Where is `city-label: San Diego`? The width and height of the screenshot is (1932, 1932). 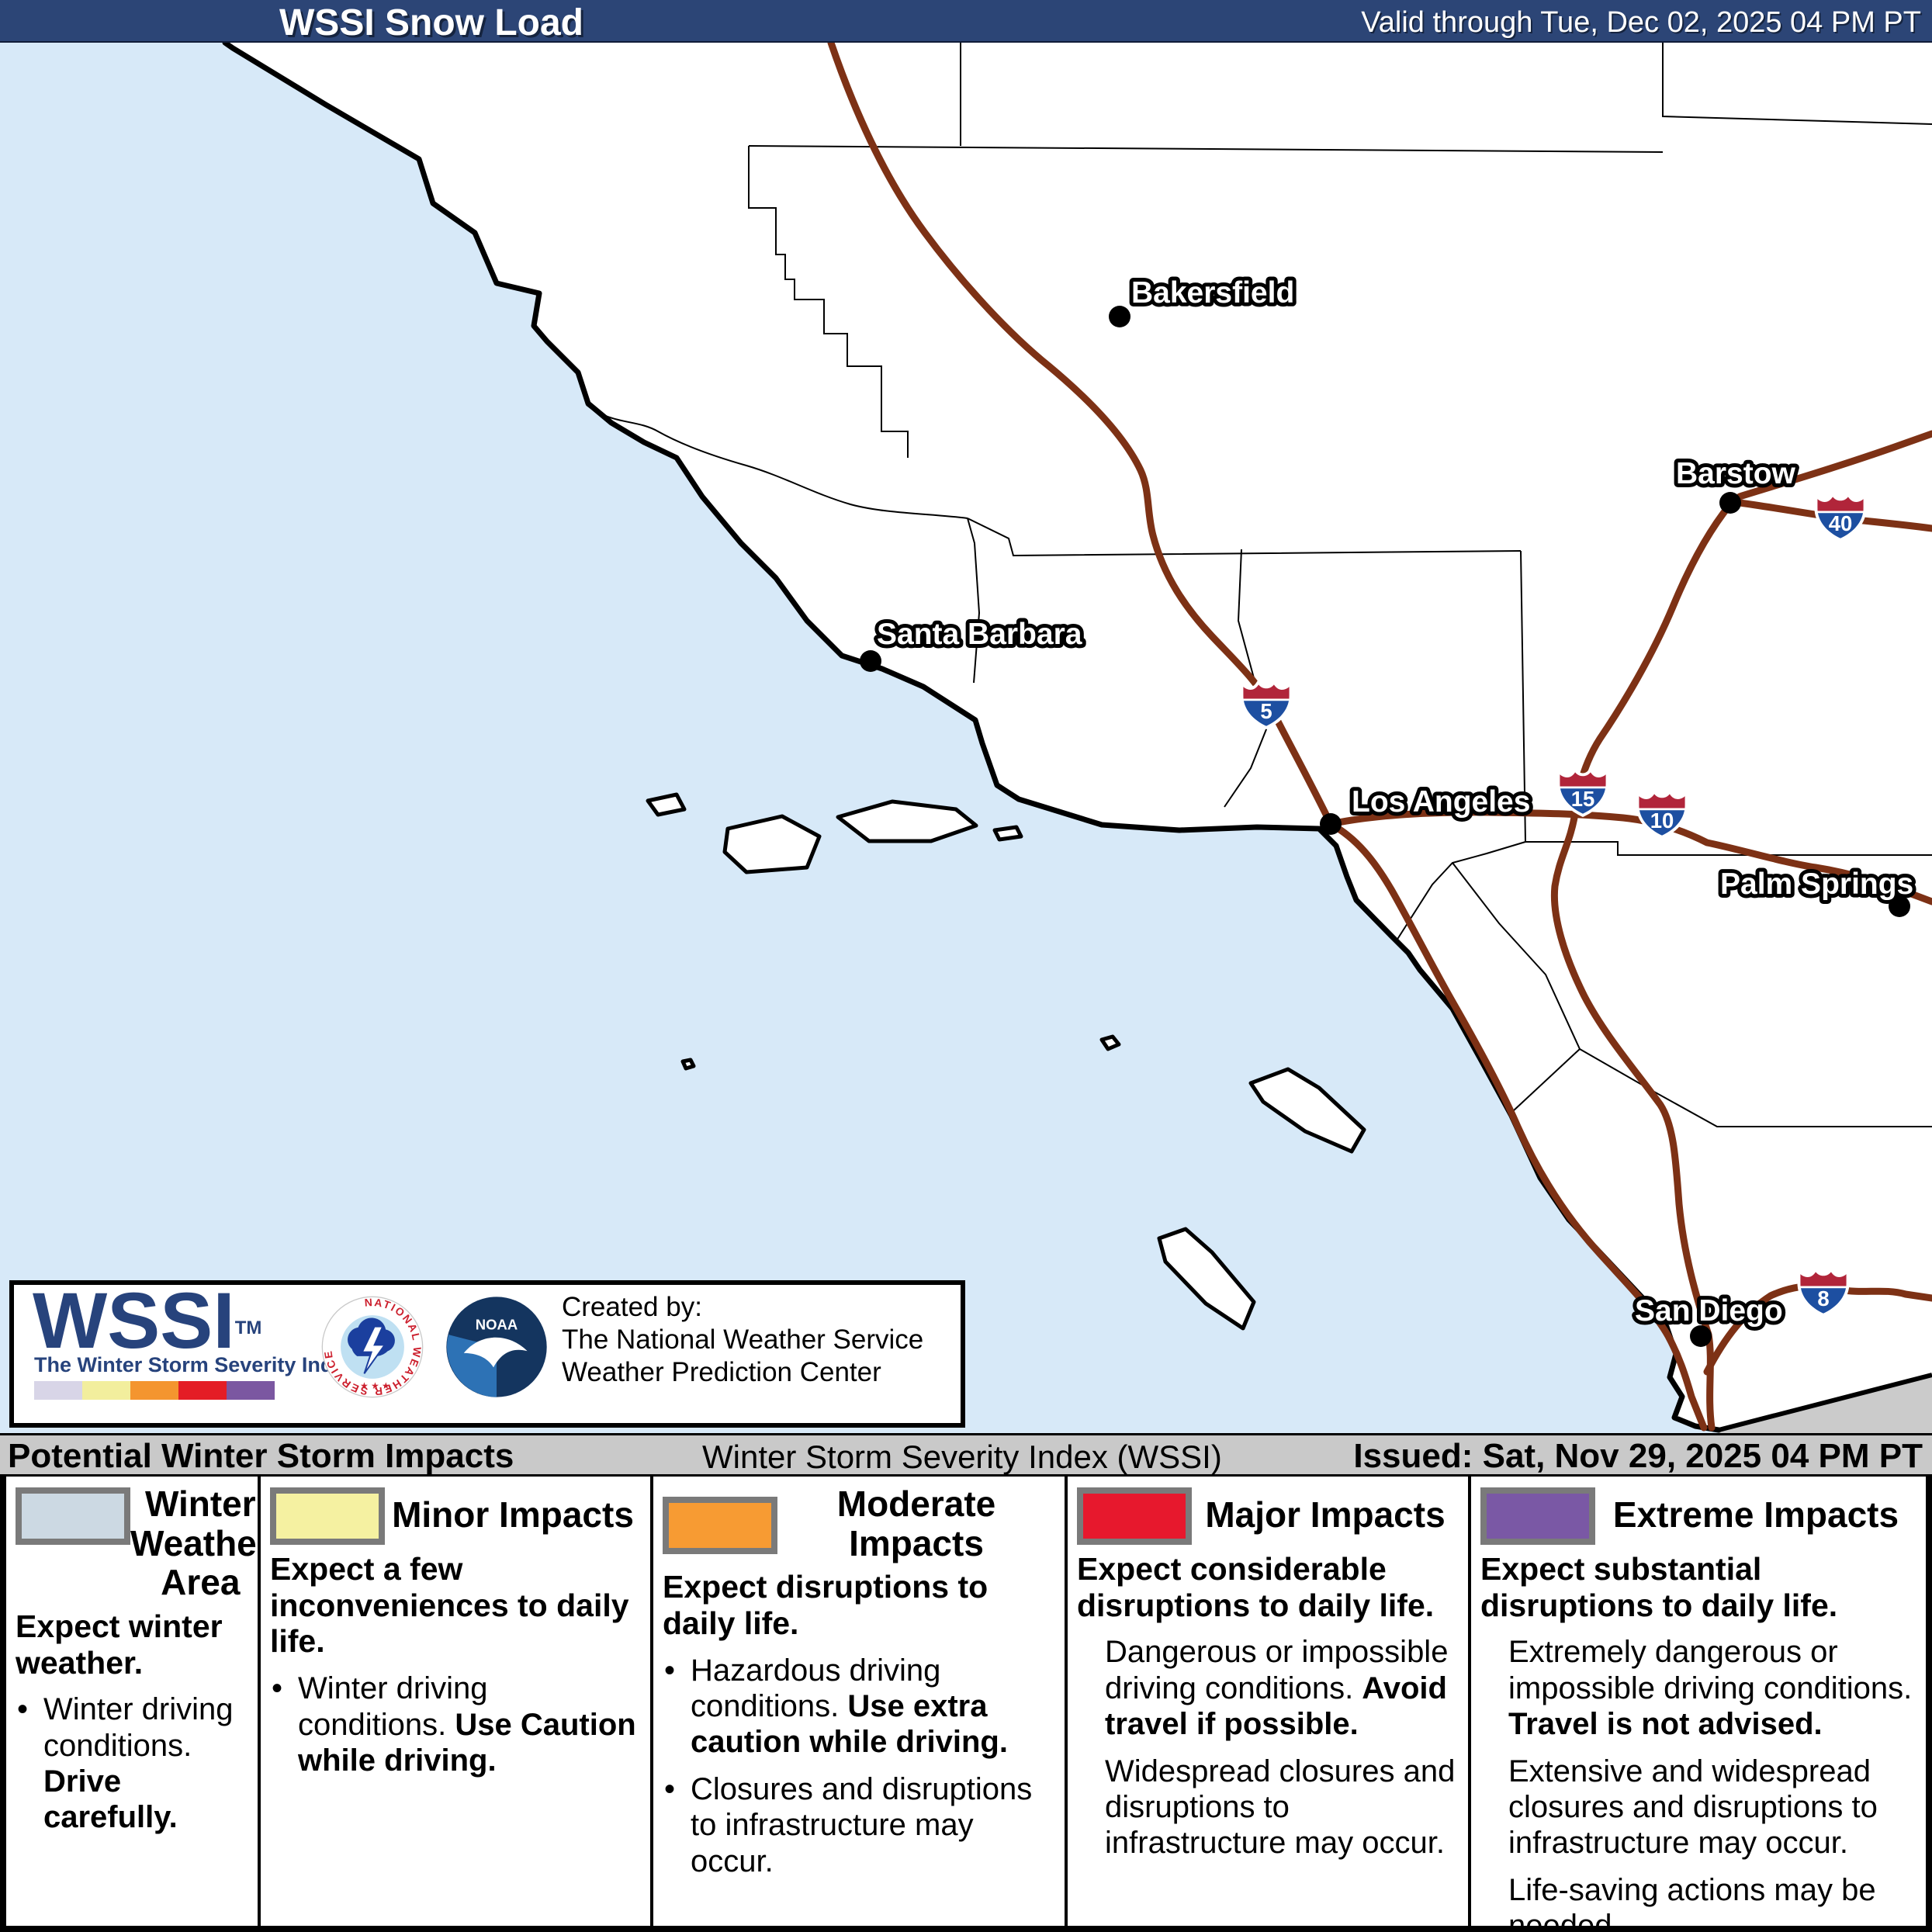
city-label: San Diego is located at coordinates (1709, 1311).